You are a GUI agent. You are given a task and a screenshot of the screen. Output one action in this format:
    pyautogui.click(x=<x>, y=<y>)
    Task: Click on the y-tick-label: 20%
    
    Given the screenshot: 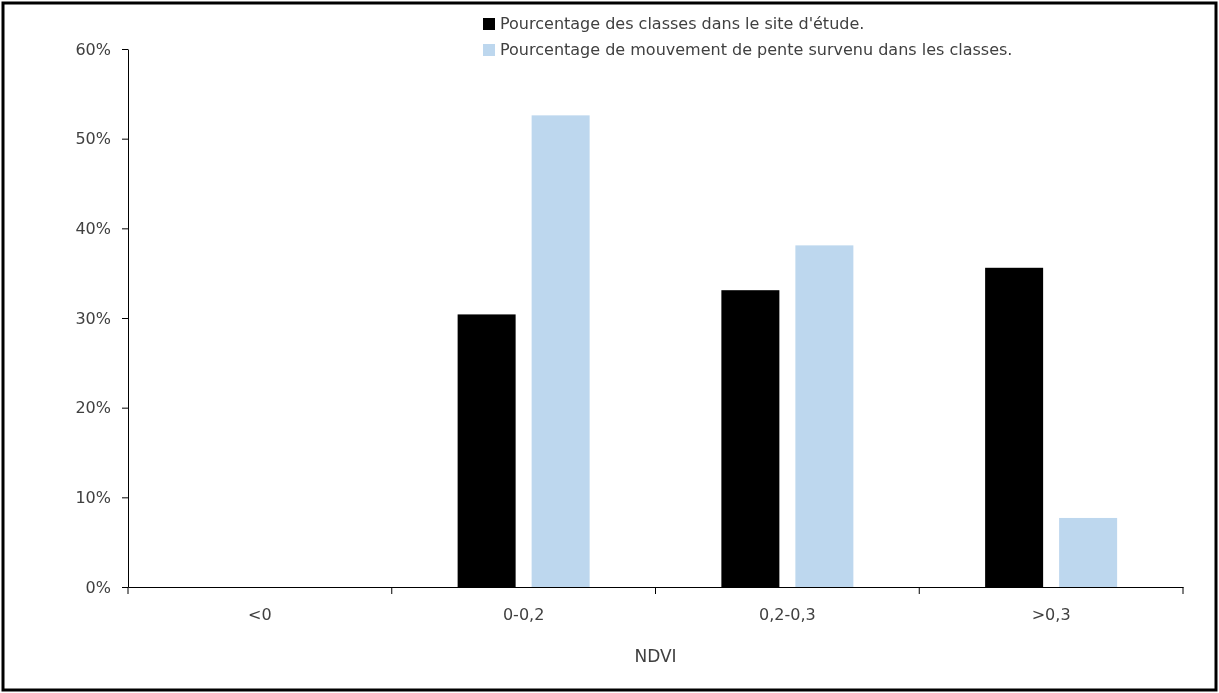 What is the action you would take?
    pyautogui.click(x=93, y=408)
    